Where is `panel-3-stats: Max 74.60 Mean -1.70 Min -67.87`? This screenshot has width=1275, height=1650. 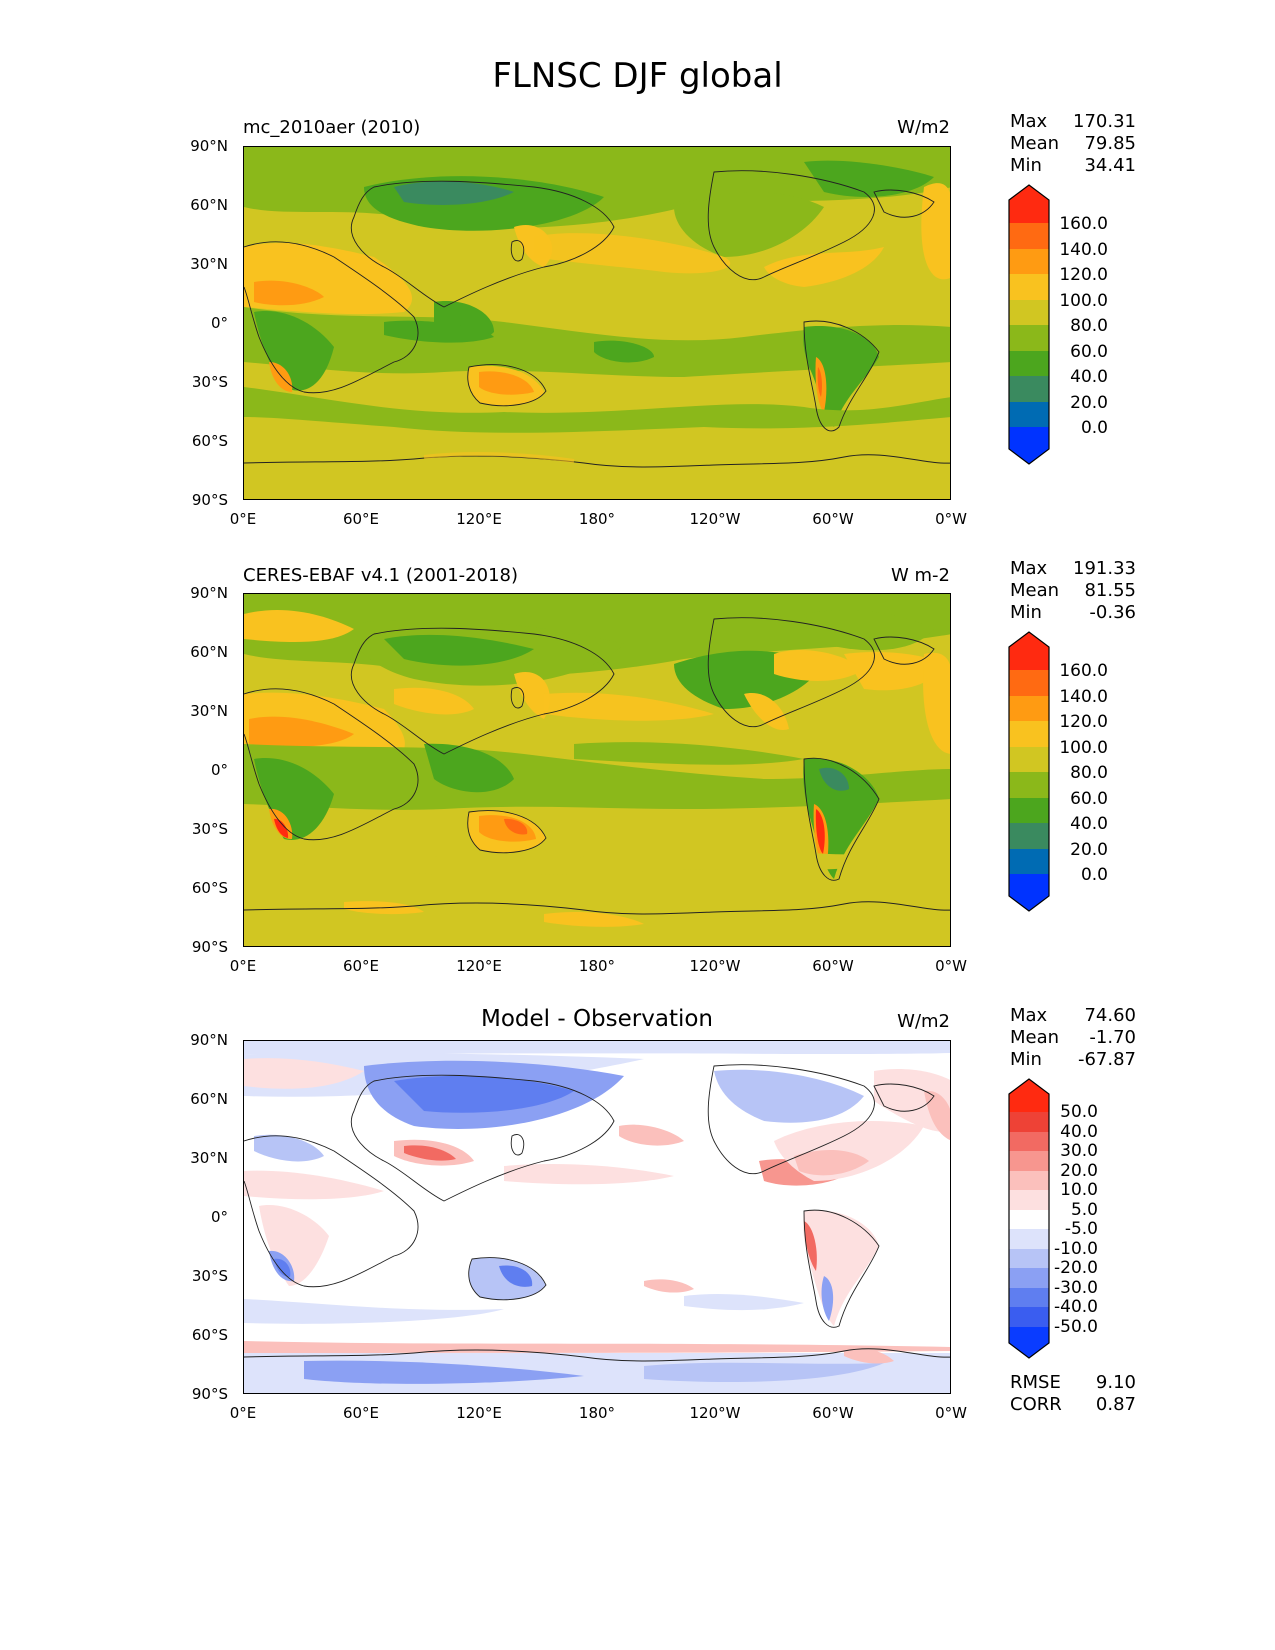 panel-3-stats: Max 74.60 Mean -1.70 Min -67.87 is located at coordinates (1073, 1038).